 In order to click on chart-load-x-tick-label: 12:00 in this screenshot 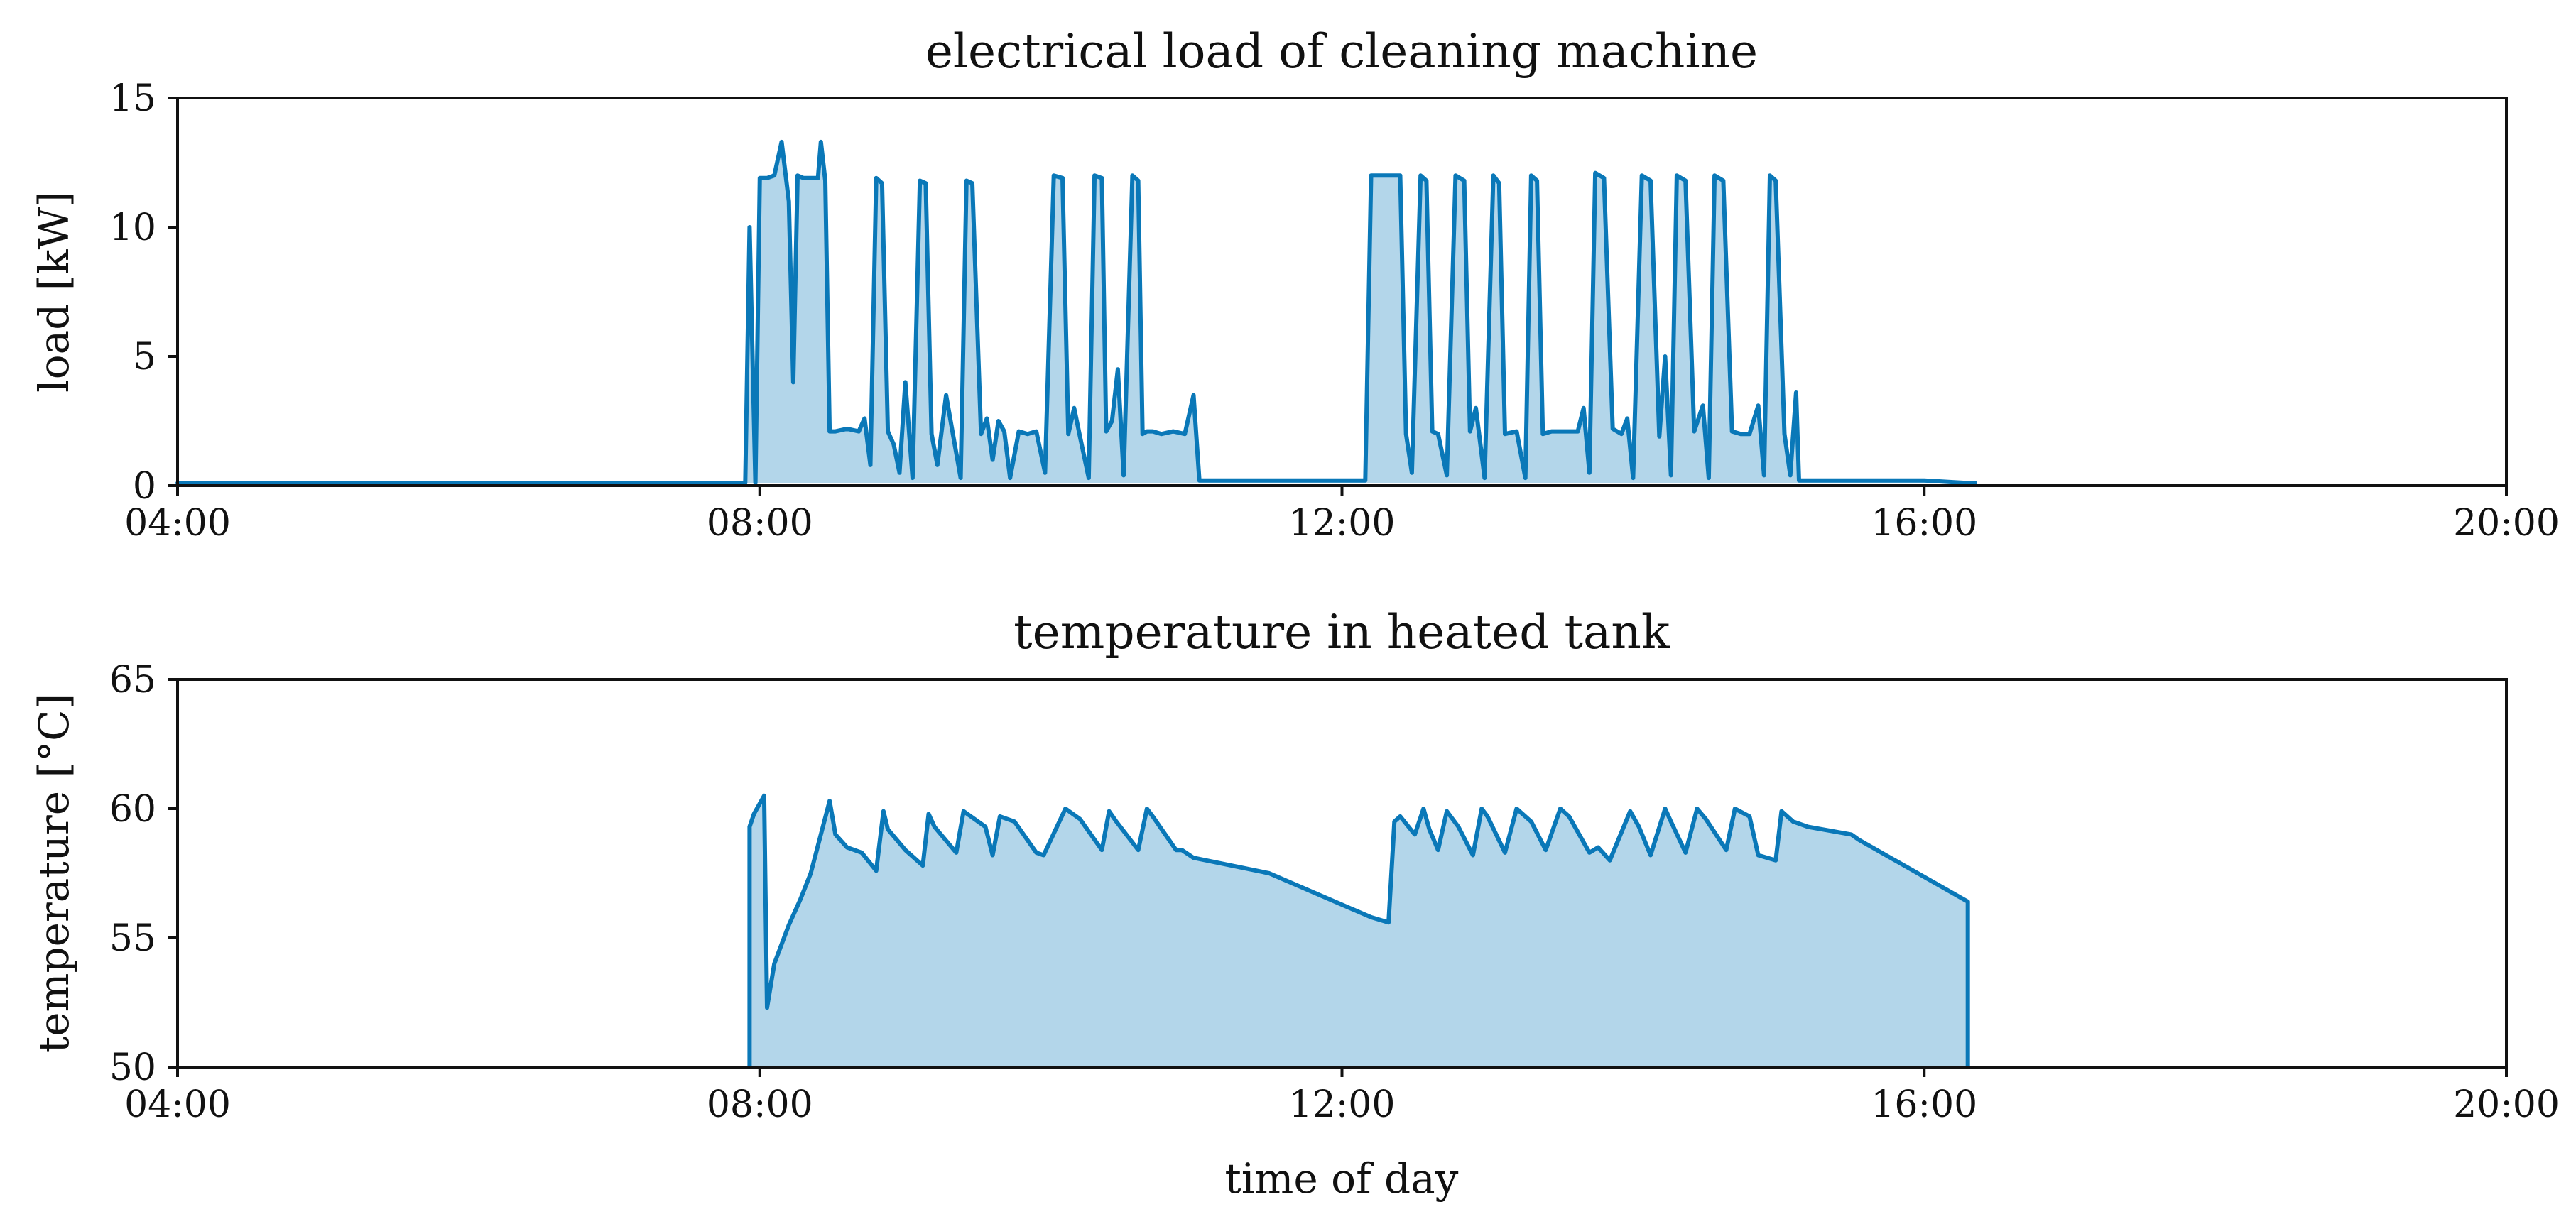, I will do `click(1343, 523)`.